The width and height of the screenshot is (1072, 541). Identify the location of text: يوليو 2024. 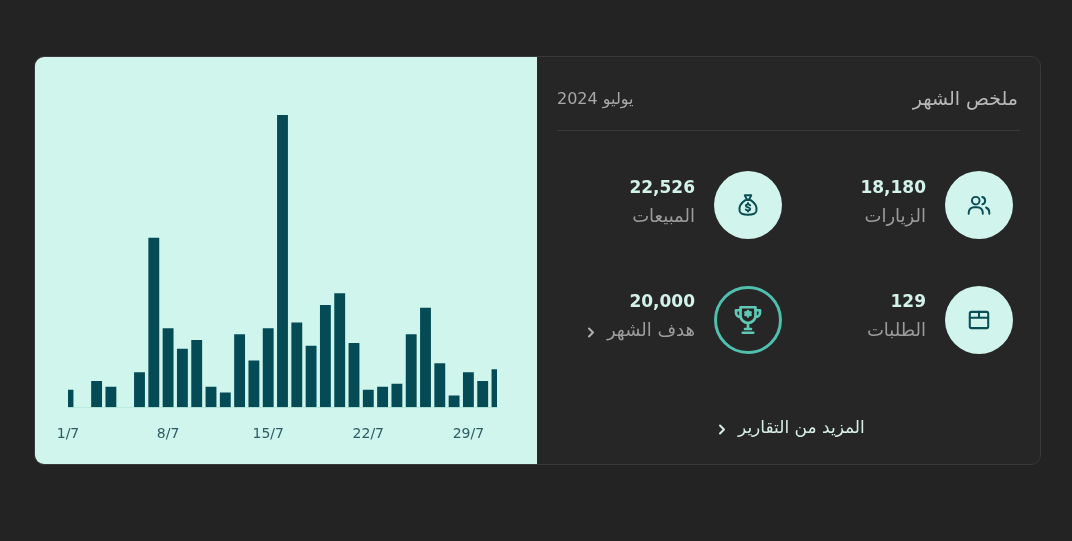
(595, 99).